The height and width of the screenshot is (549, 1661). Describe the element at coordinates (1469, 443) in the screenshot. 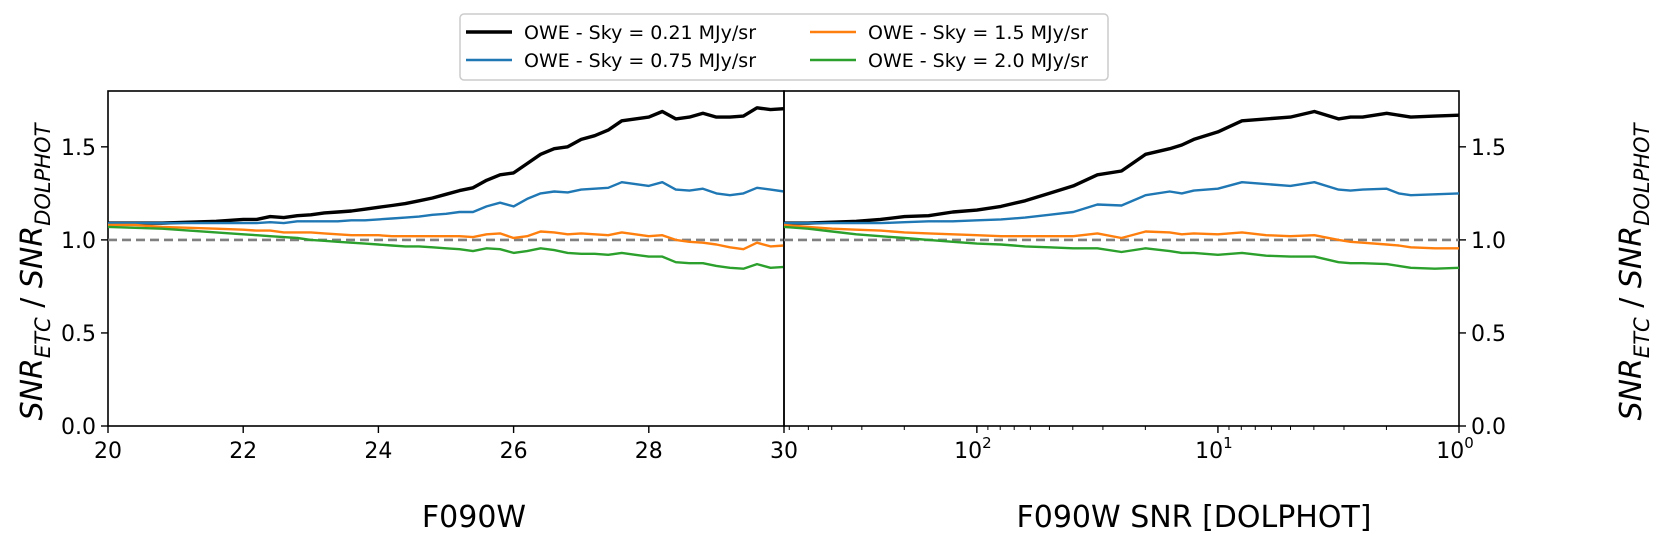

I see `x-tick-exponent: 0` at that location.